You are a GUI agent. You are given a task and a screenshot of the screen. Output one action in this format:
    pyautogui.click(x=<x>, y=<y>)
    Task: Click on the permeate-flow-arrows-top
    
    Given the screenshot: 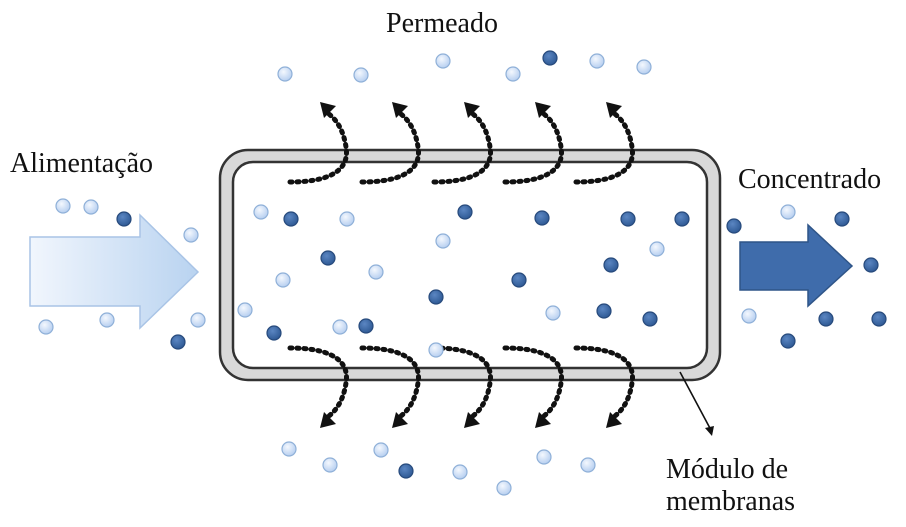 What is the action you would take?
    pyautogui.click(x=461, y=143)
    